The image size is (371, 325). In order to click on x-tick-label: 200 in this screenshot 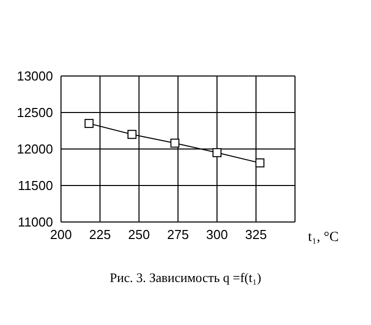, I will do `click(61, 234)`.